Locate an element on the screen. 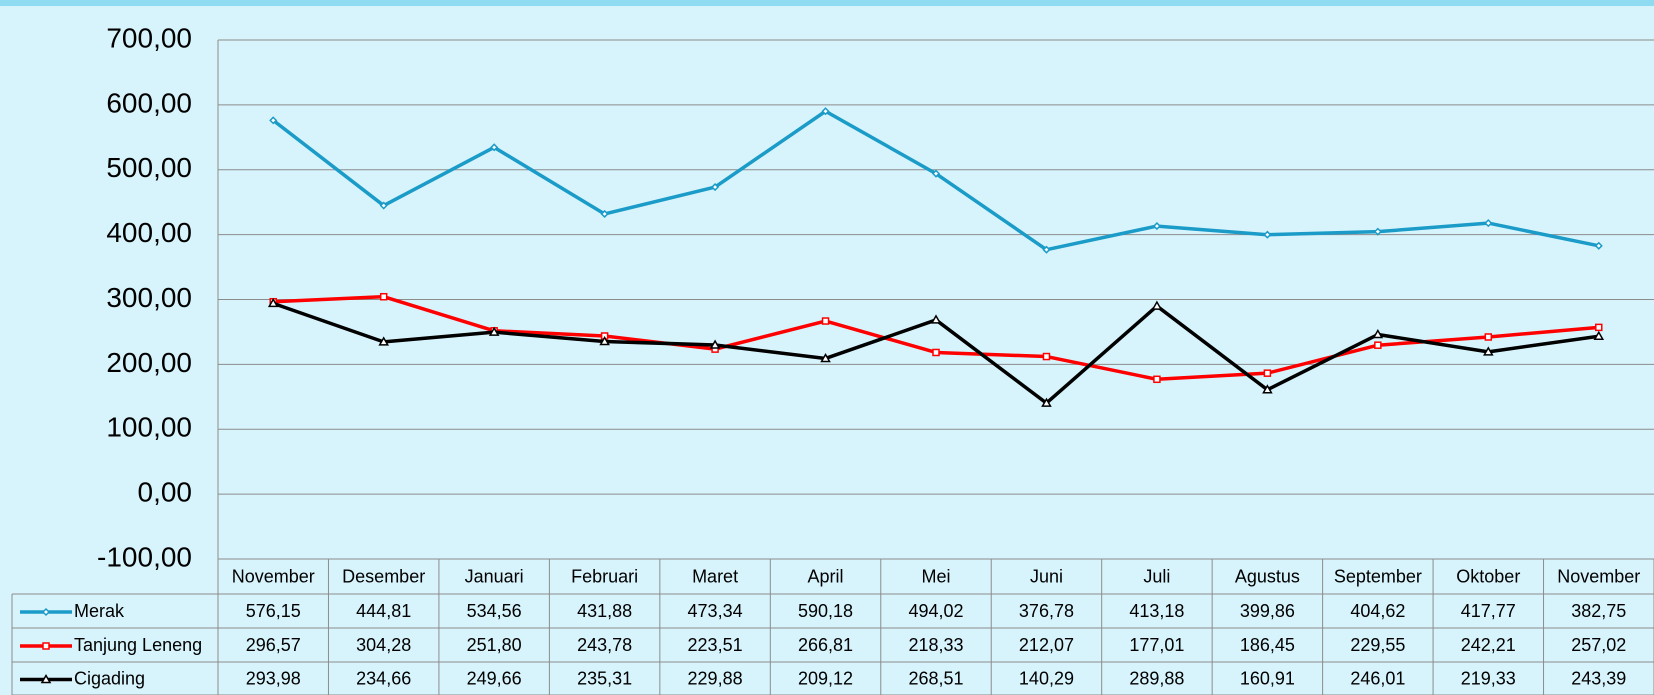  table-value: 212,07 is located at coordinates (1046, 645).